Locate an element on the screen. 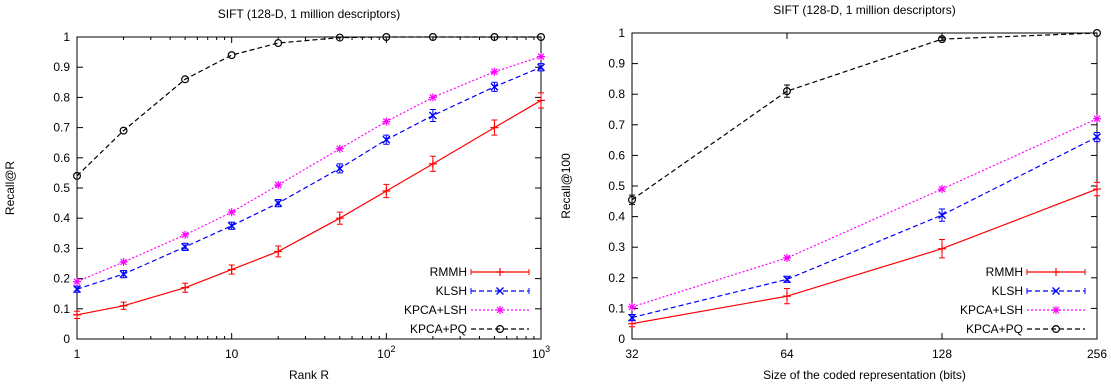  y-axis-label: Recall@100 is located at coordinates (566, 186).